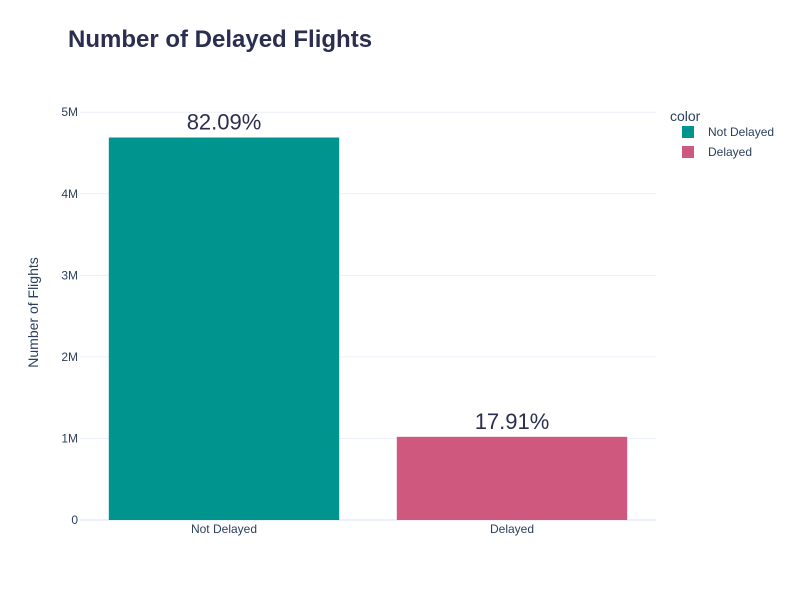 This screenshot has width=800, height=600. What do you see at coordinates (69, 357) in the screenshot?
I see `y-tick-label: 2M` at bounding box center [69, 357].